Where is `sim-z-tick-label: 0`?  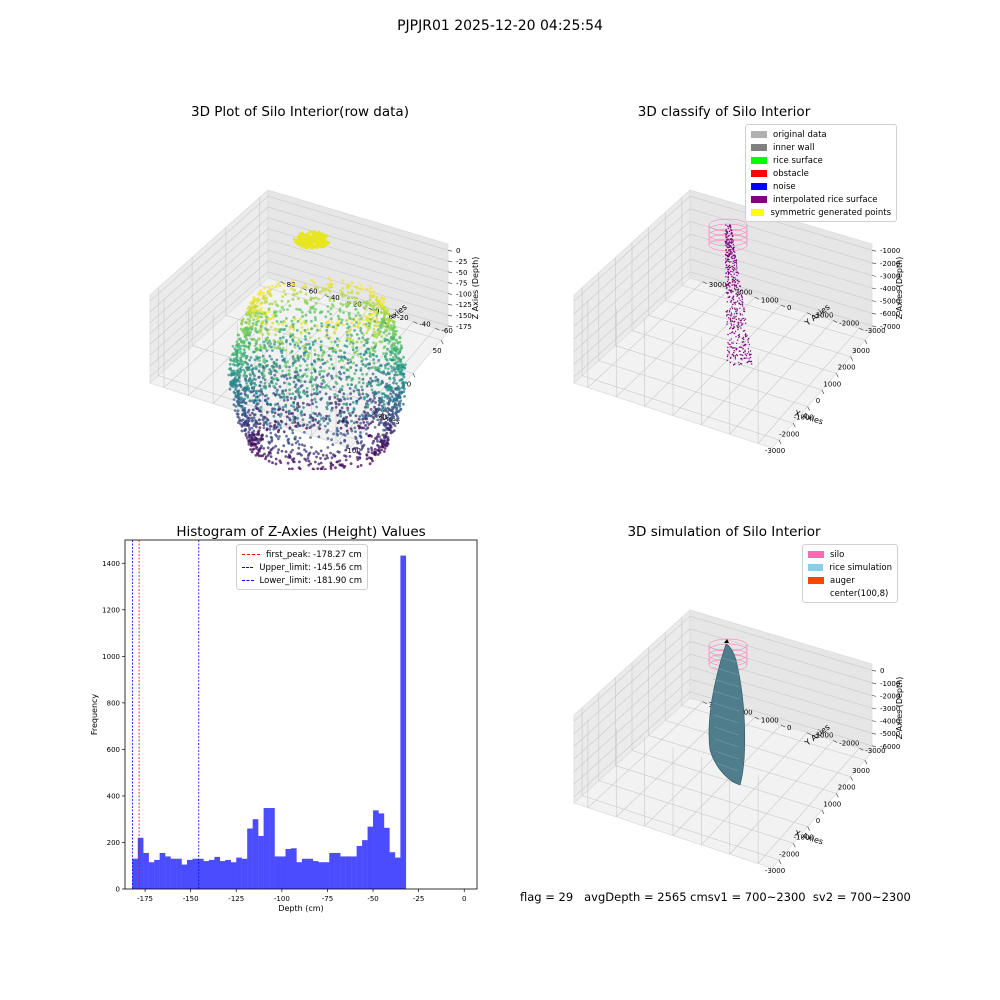 sim-z-tick-label: 0 is located at coordinates (882, 671).